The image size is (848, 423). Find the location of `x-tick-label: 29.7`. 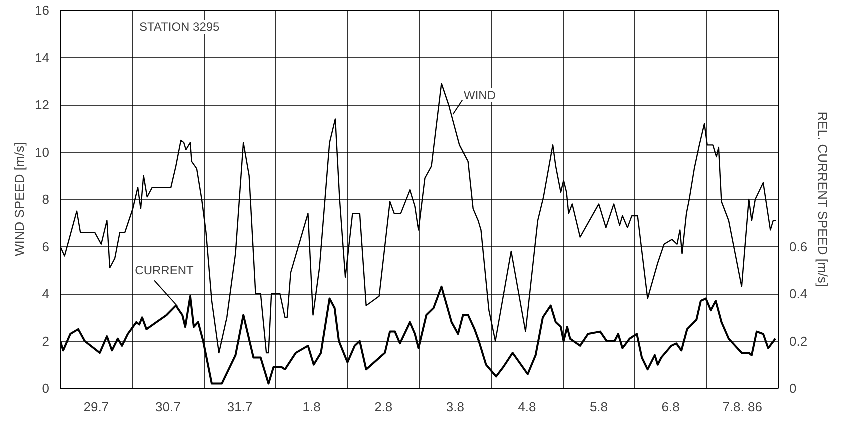

x-tick-label: 29.7 is located at coordinates (97, 407).